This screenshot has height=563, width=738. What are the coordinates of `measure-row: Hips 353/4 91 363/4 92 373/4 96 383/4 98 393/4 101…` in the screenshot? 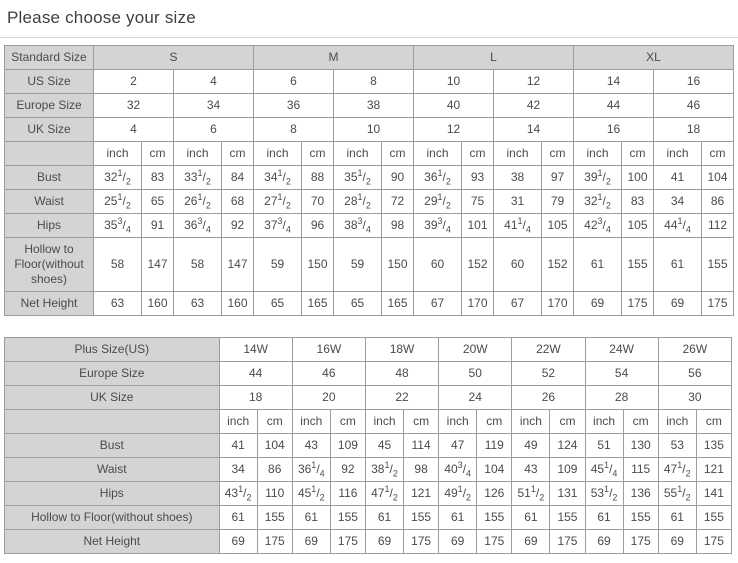 It's located at (369, 225).